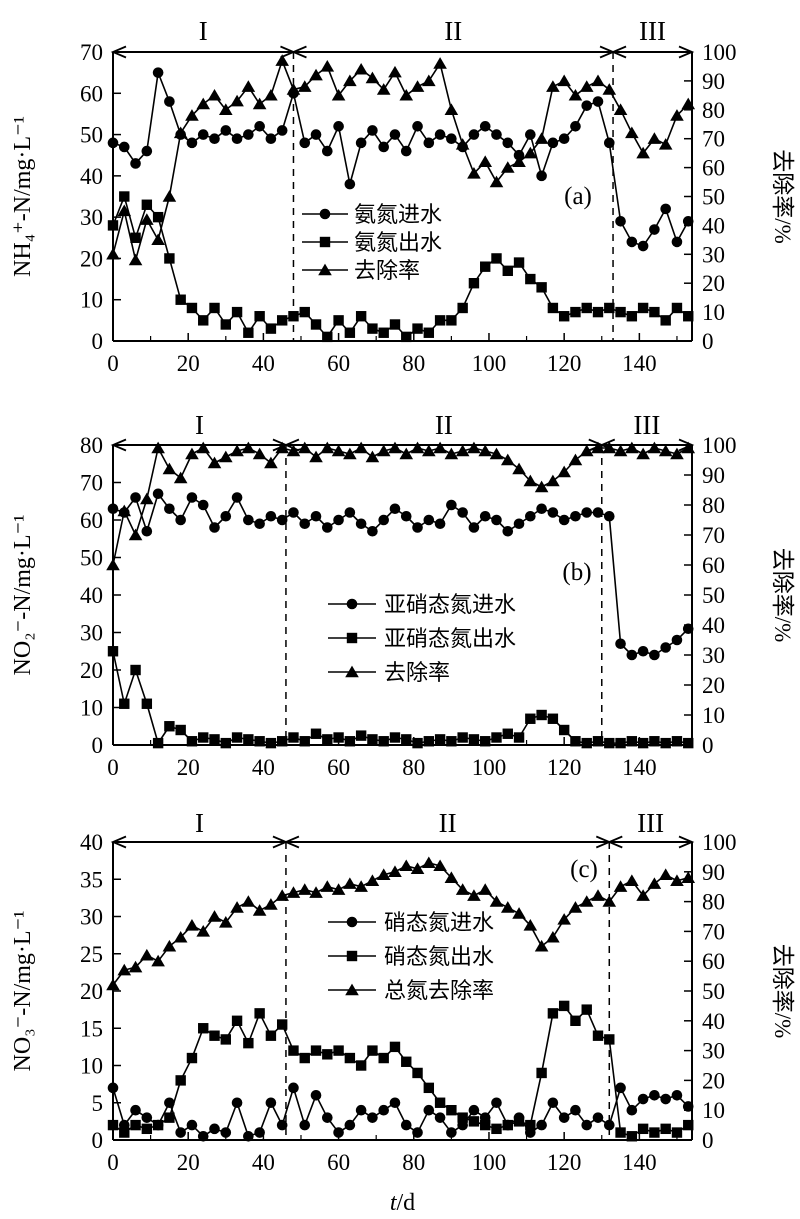 The image size is (800, 1219). Describe the element at coordinates (713, 283) in the screenshot. I see `tick-label-right: 20` at that location.